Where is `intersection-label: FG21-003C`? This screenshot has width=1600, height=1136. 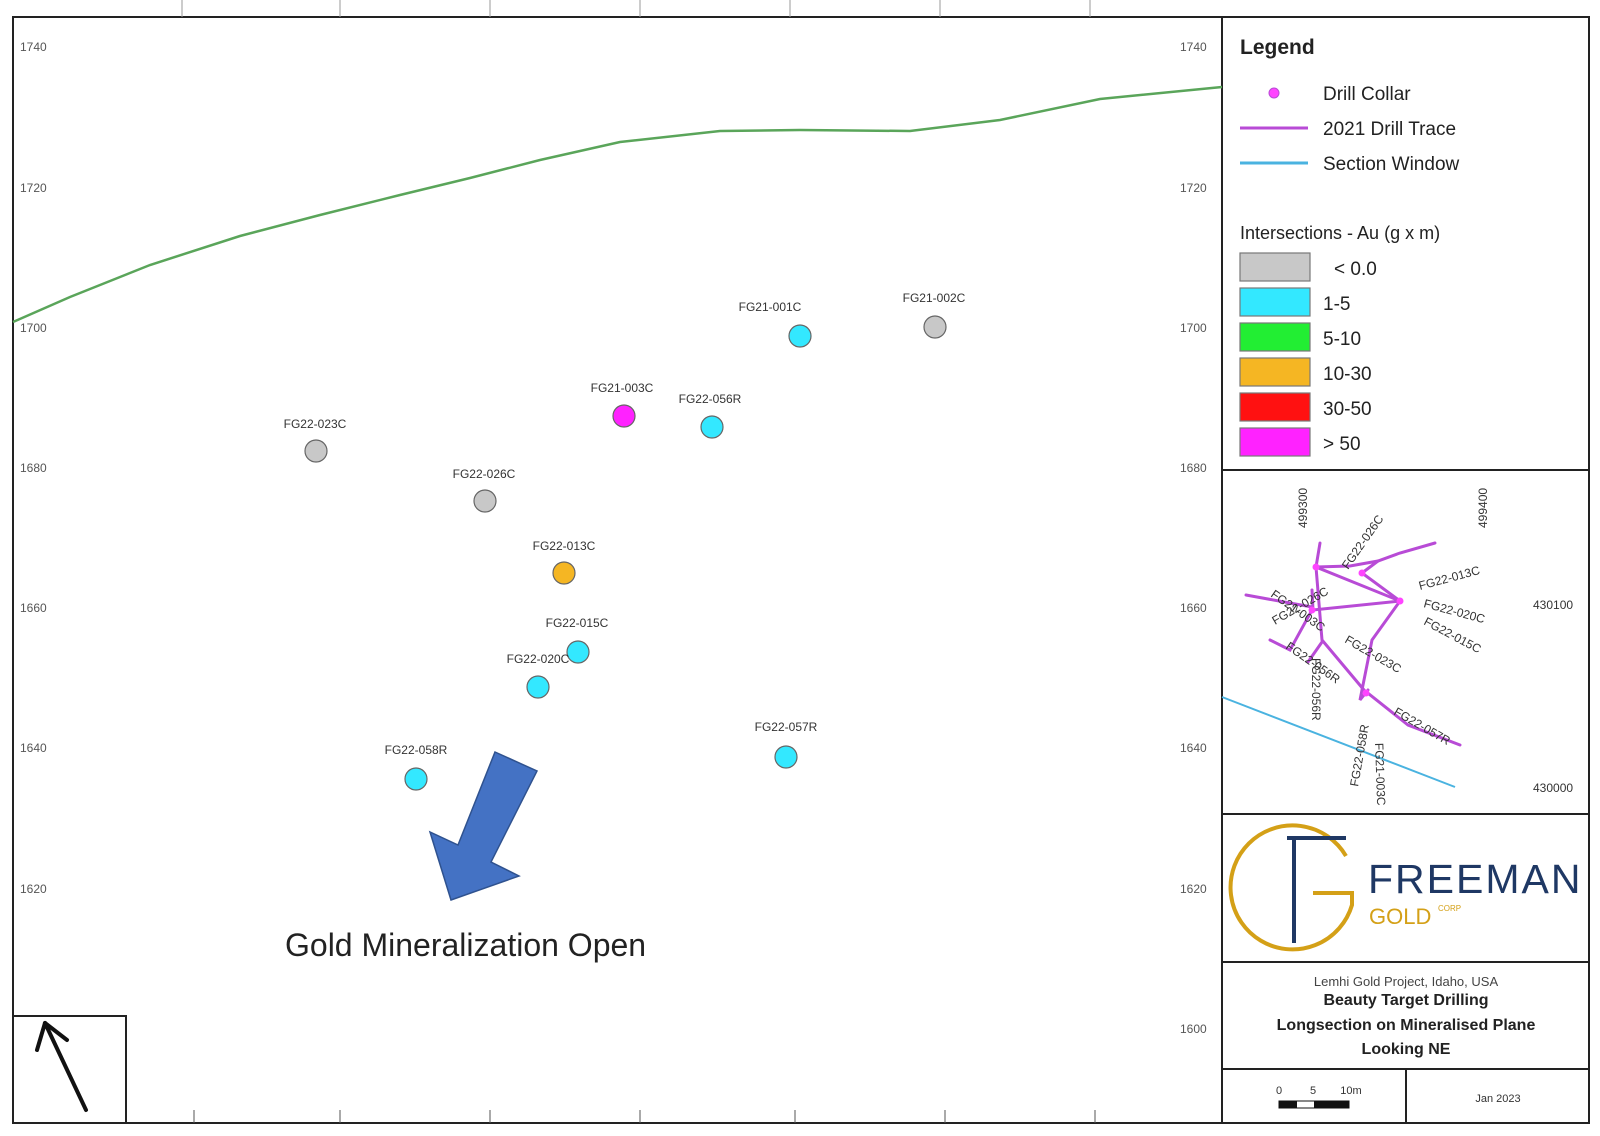
intersection-label: FG21-003C is located at coordinates (622, 388).